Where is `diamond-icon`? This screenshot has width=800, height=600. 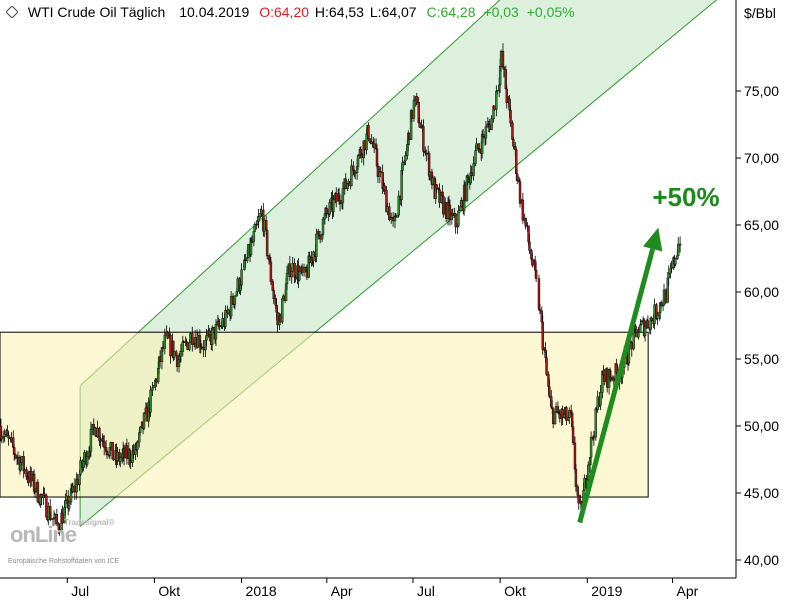
diamond-icon is located at coordinates (13, 12).